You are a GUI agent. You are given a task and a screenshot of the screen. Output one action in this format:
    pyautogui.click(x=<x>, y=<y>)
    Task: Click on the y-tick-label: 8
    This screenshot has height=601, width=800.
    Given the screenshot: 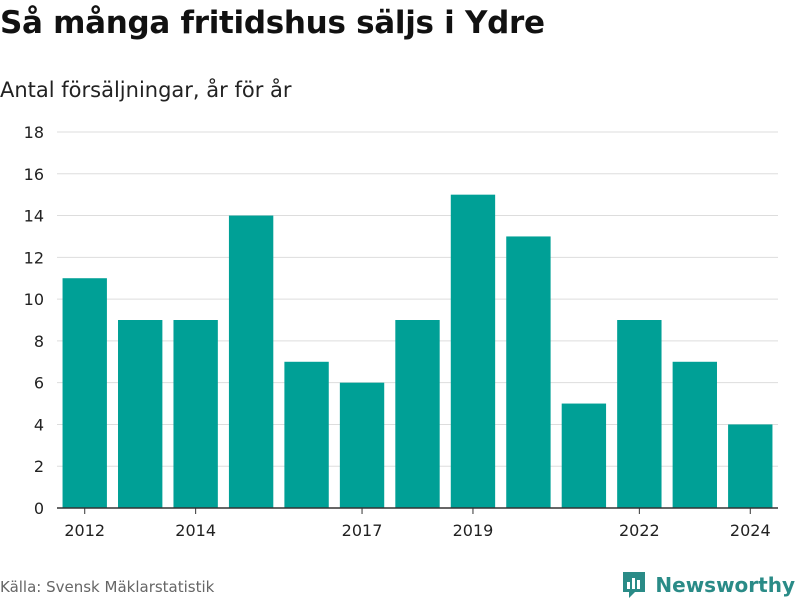 What is the action you would take?
    pyautogui.click(x=39, y=341)
    